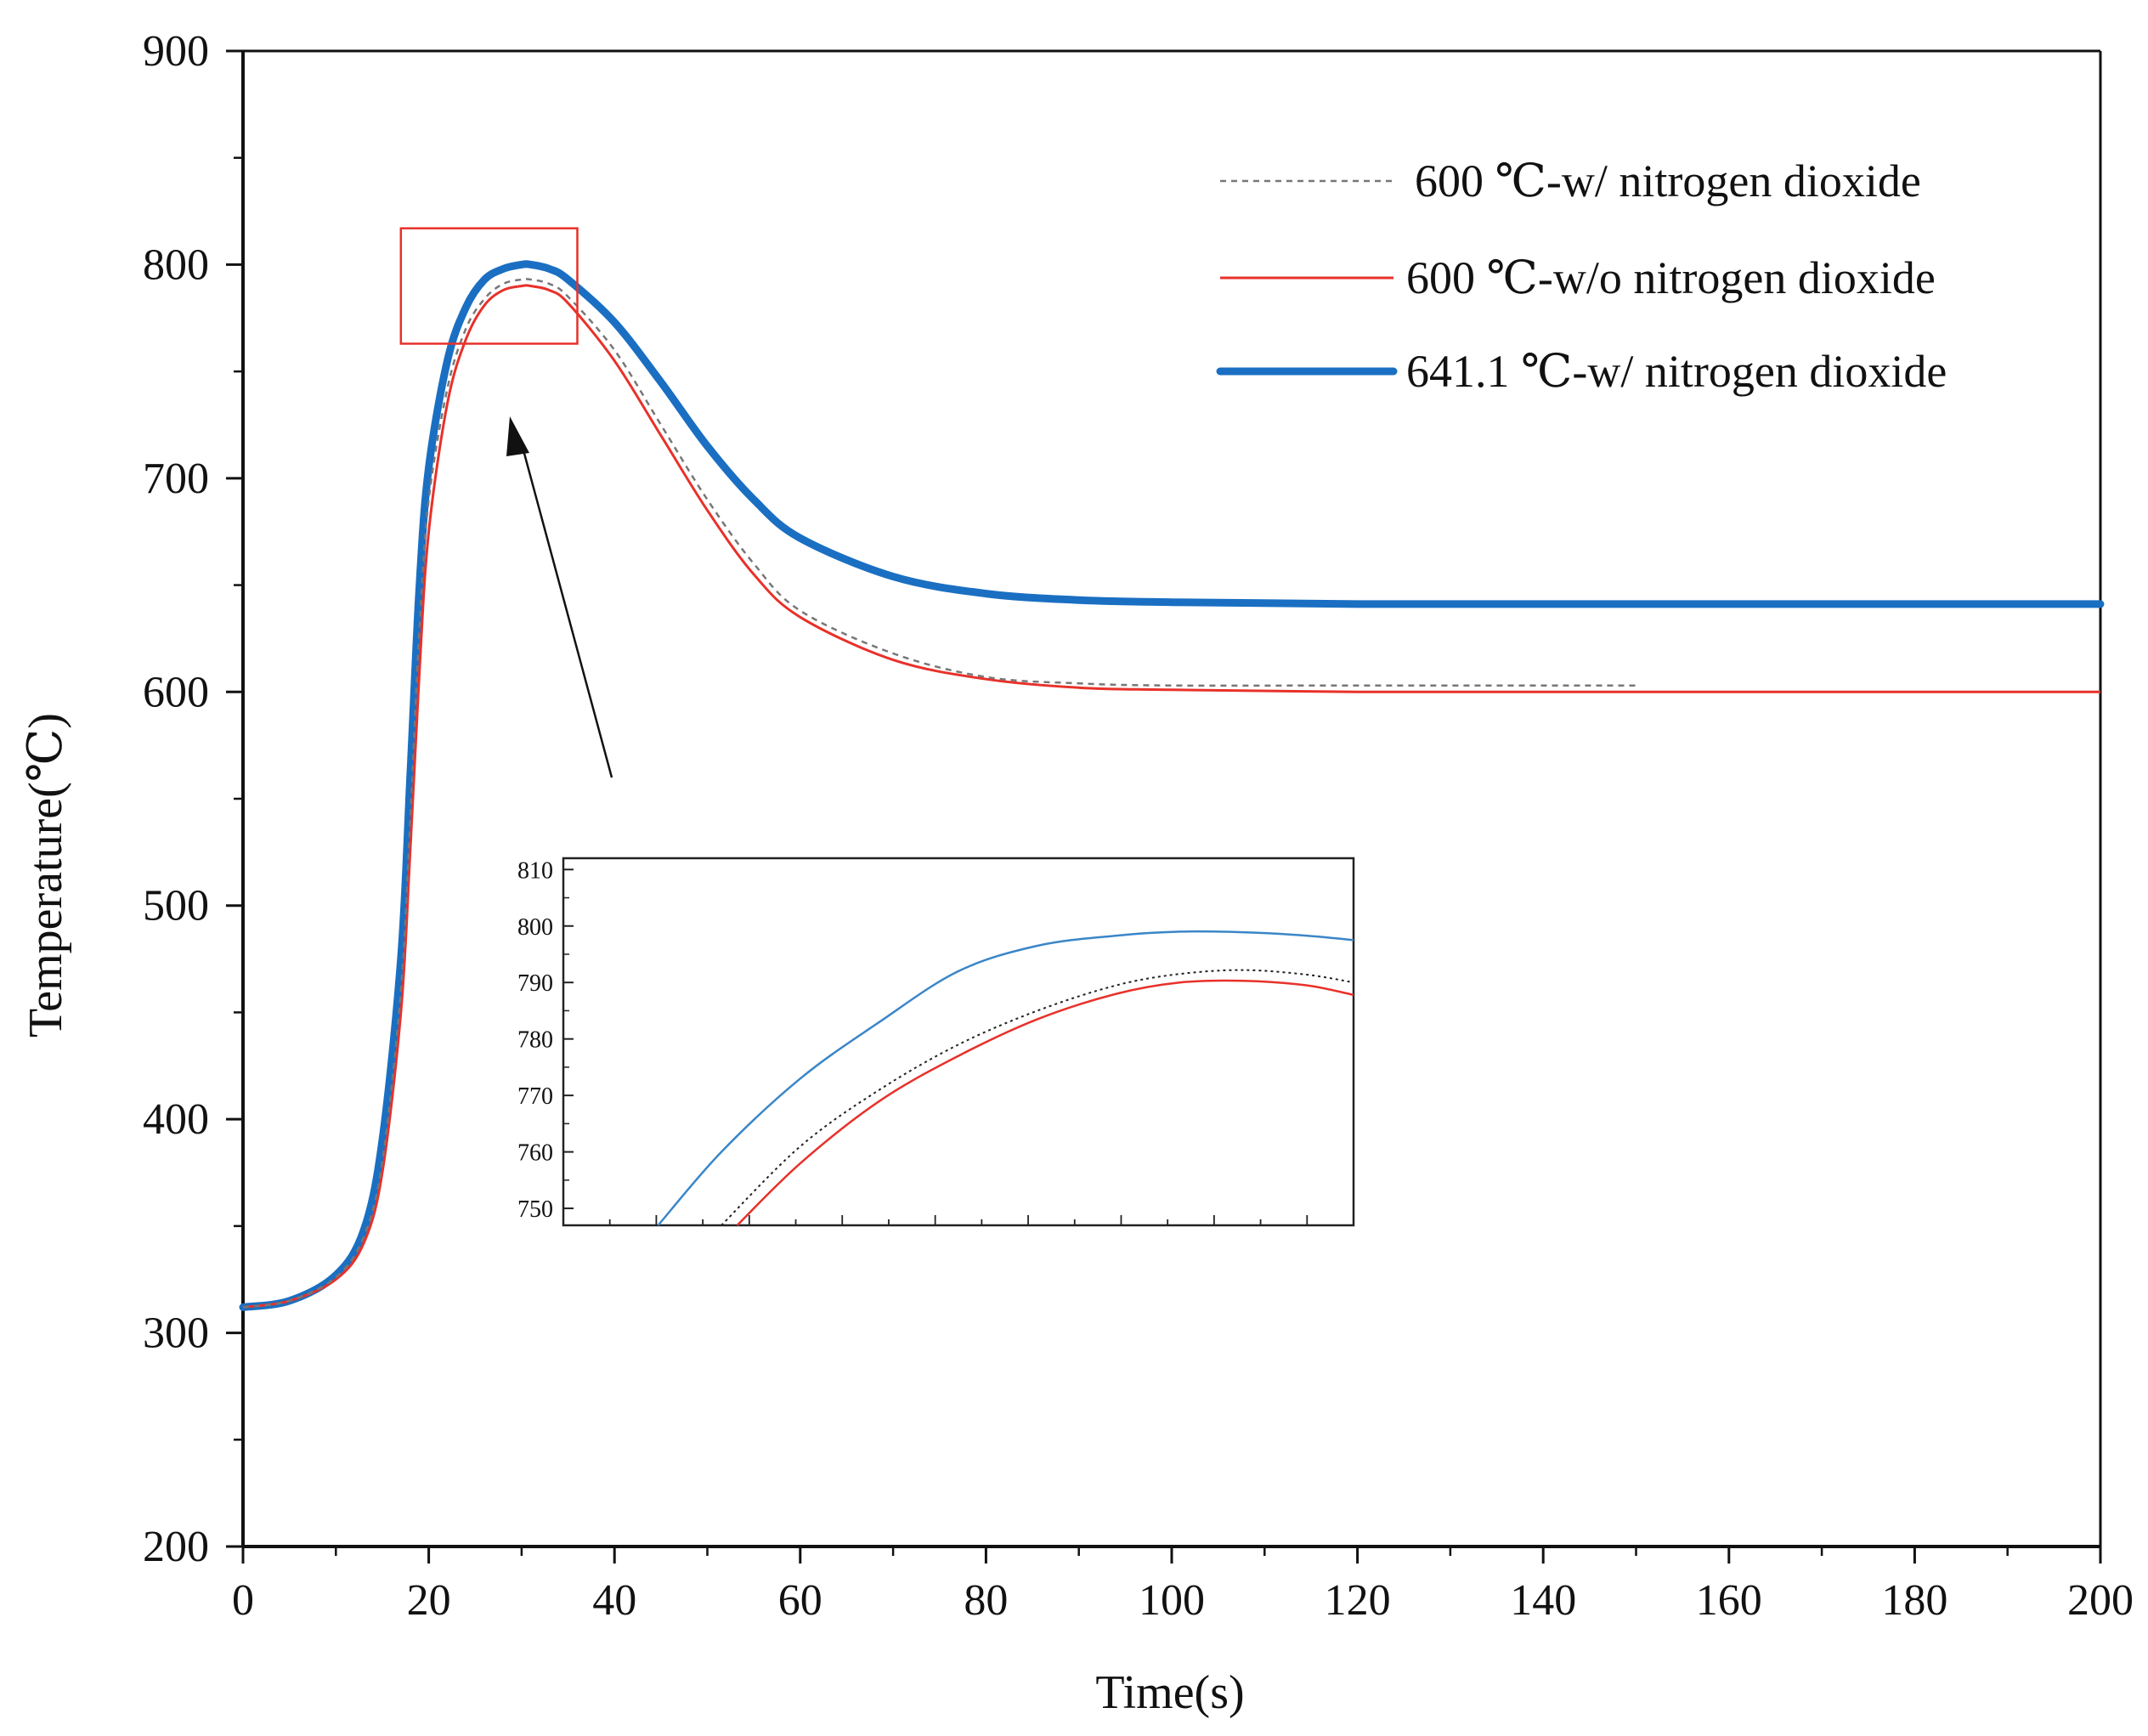  What do you see at coordinates (176, 52) in the screenshot?
I see `y-tick-label: 900` at bounding box center [176, 52].